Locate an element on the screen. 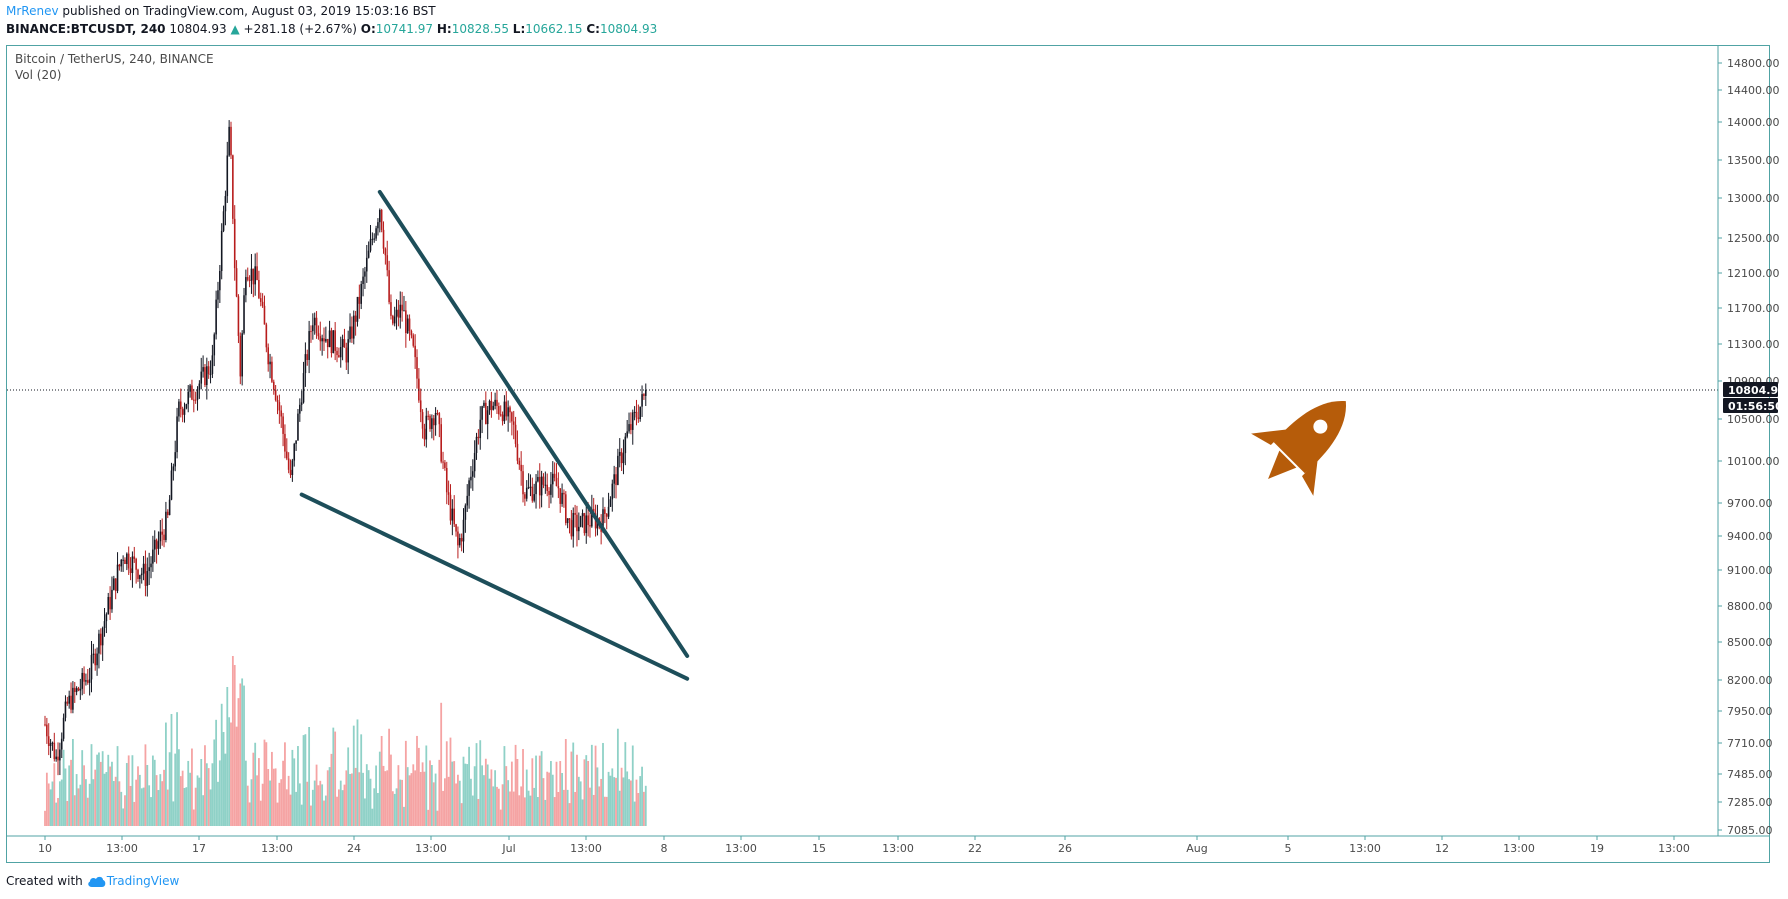 This screenshot has width=1788, height=899. cloud-icon is located at coordinates (97, 881).